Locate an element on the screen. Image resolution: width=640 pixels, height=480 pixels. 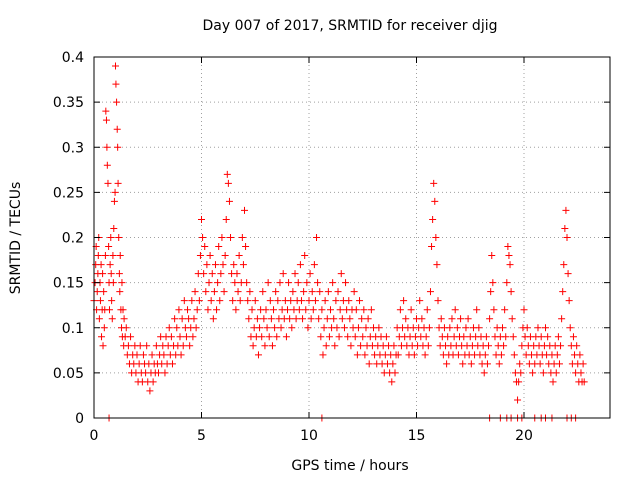
x-tick-label: 15 is located at coordinates (417, 436).